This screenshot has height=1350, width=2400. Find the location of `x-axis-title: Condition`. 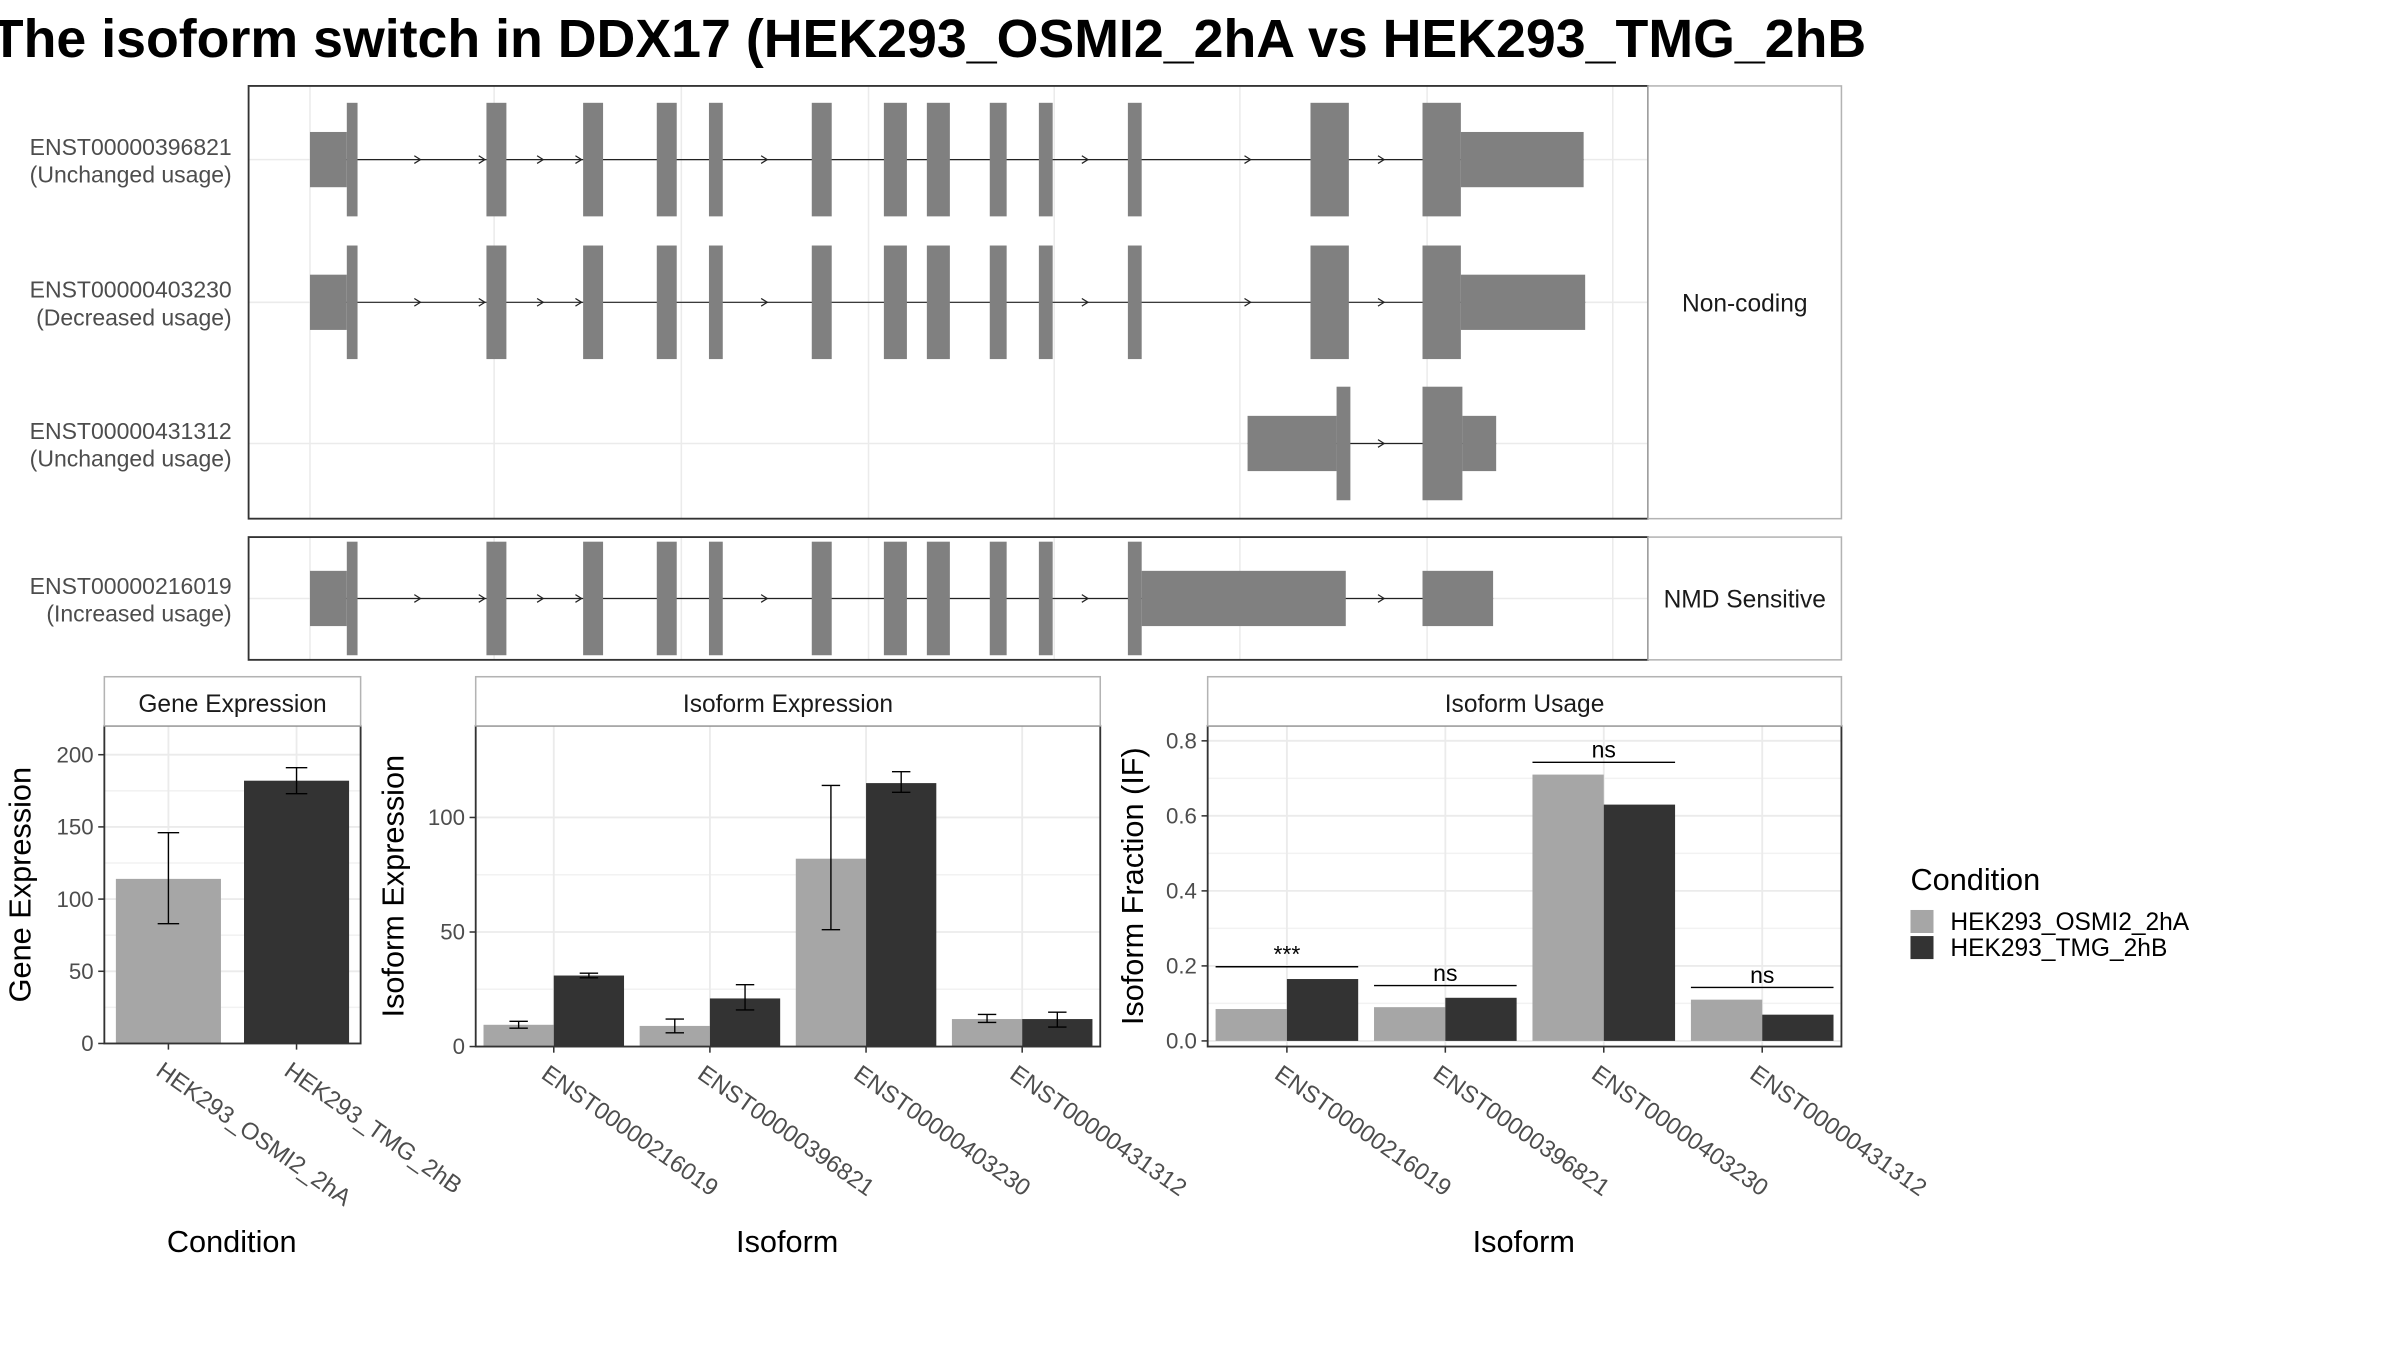

x-axis-title: Condition is located at coordinates (232, 1241).